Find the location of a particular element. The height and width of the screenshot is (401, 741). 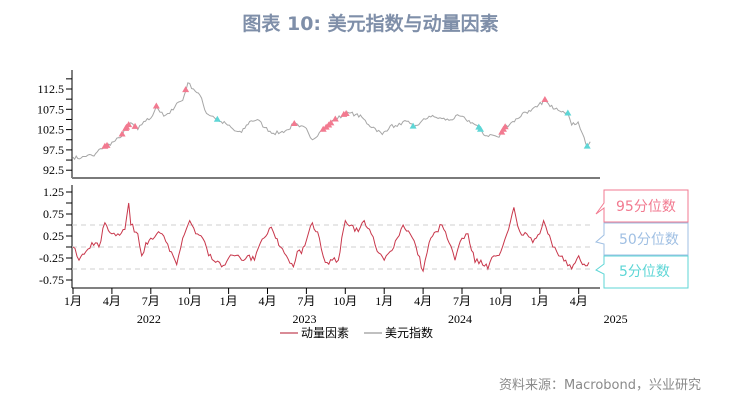

year-label: 2022 is located at coordinates (149, 319).